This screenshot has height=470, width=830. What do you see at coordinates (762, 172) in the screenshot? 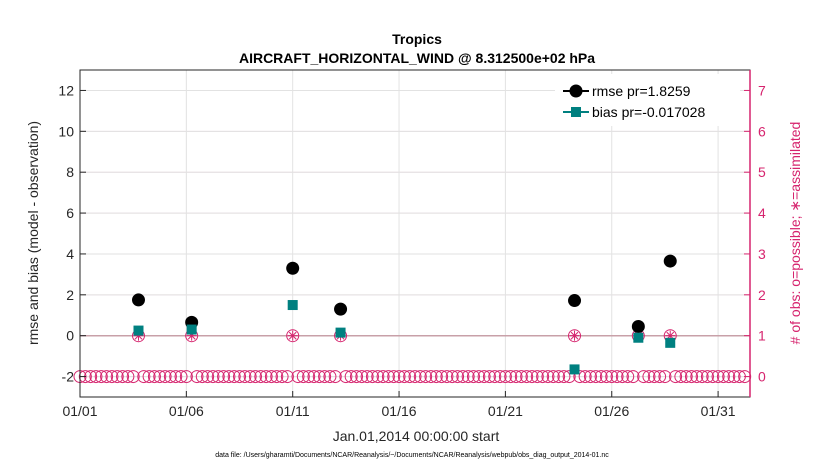
I see `y-tick-label-right: 5` at bounding box center [762, 172].